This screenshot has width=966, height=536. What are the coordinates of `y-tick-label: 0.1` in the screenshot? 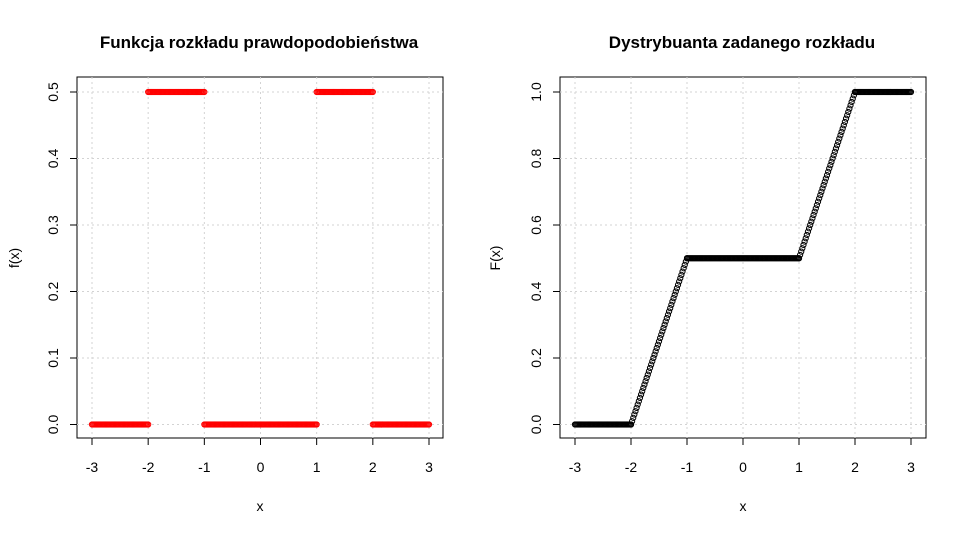 It's located at (53, 358).